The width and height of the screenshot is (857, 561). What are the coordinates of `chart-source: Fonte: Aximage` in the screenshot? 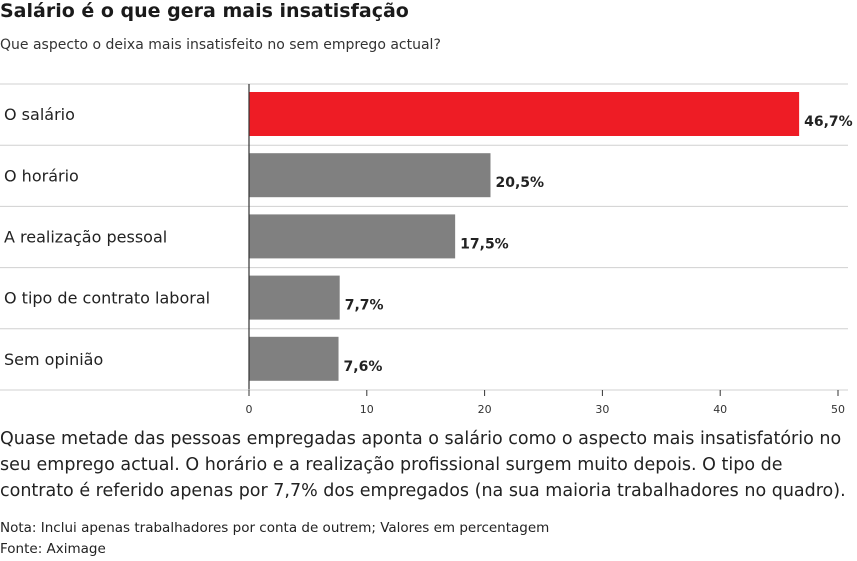 It's located at (53, 549).